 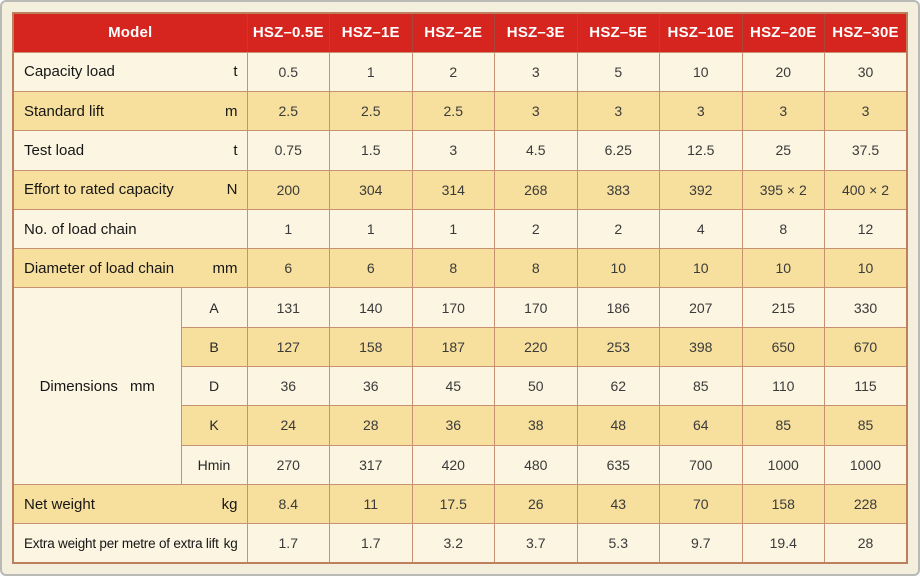 What do you see at coordinates (701, 307) in the screenshot?
I see `value-cell: 207` at bounding box center [701, 307].